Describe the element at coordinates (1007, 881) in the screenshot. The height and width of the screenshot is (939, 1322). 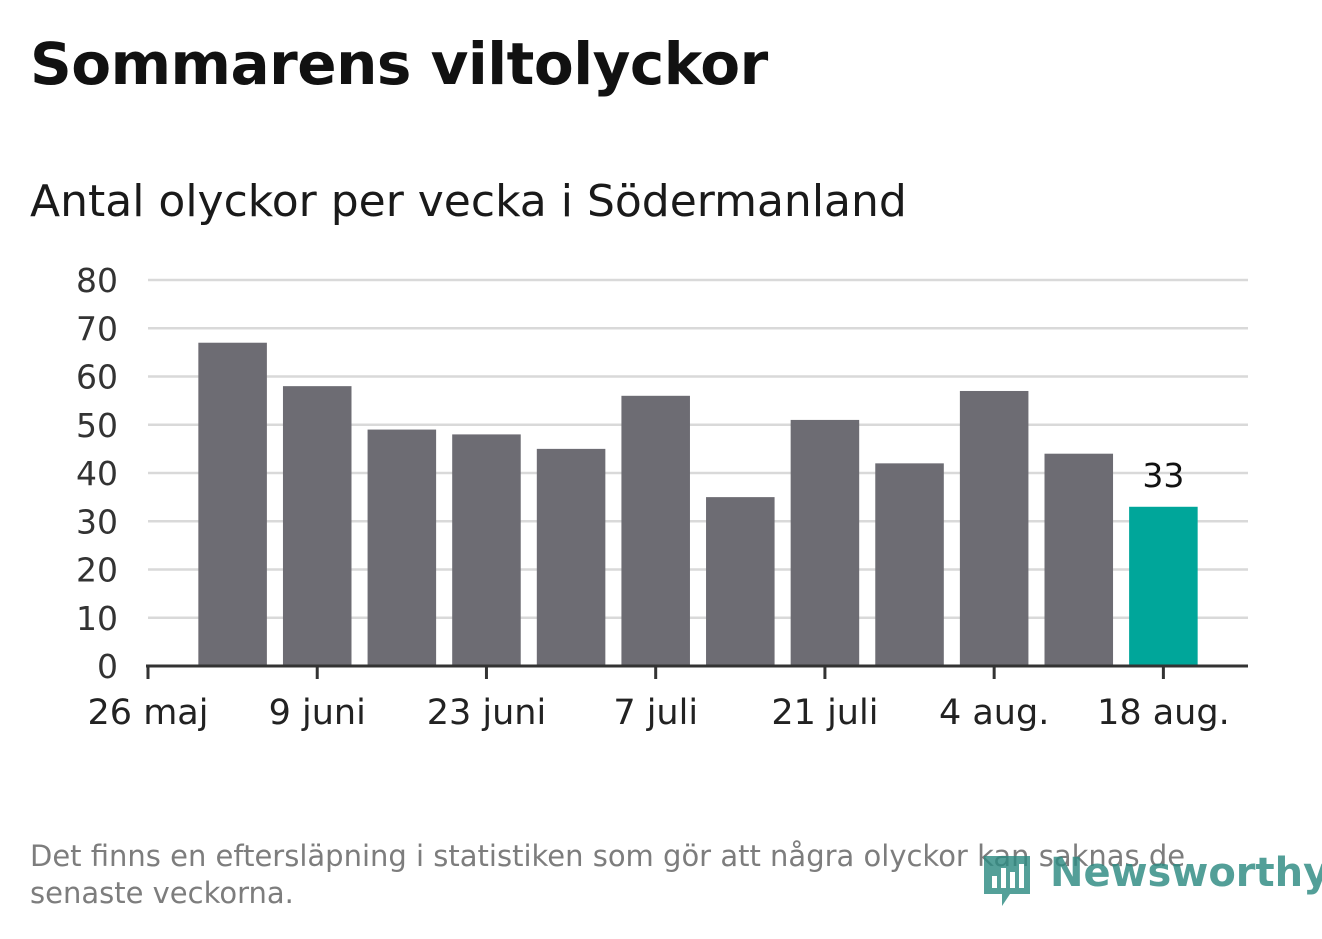
I see `bar-chart-pin-icon` at that location.